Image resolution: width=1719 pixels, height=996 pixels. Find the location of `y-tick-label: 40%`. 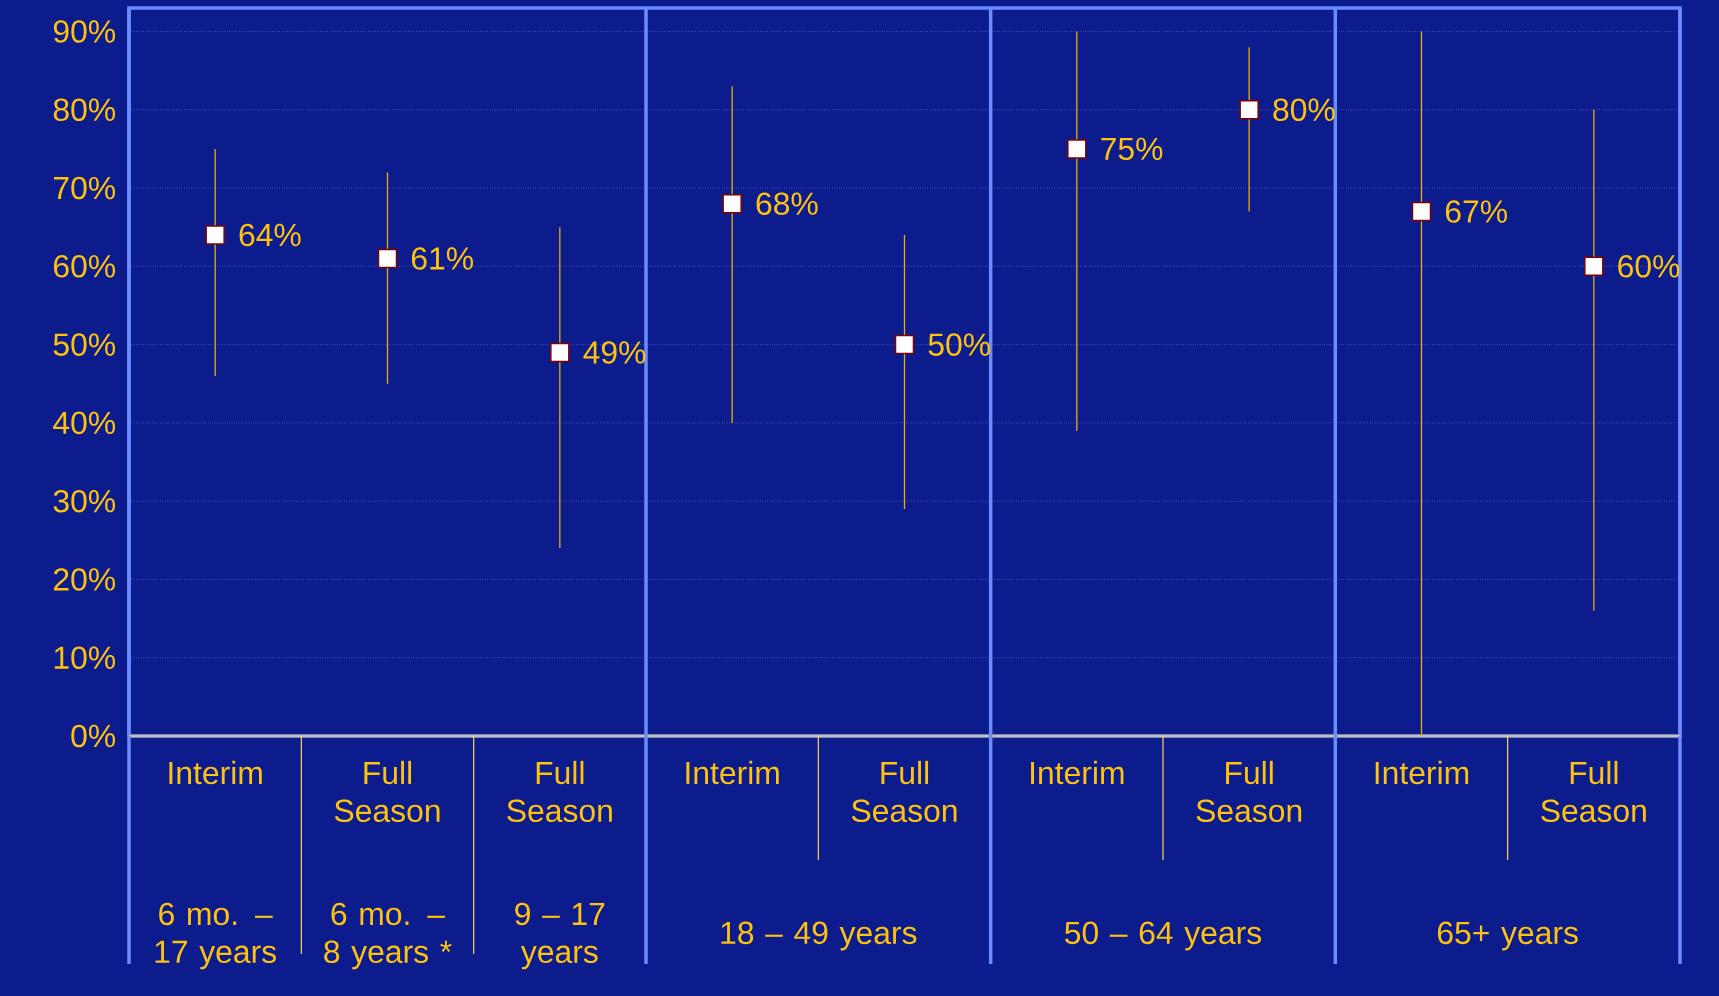

y-tick-label: 40% is located at coordinates (84, 423).